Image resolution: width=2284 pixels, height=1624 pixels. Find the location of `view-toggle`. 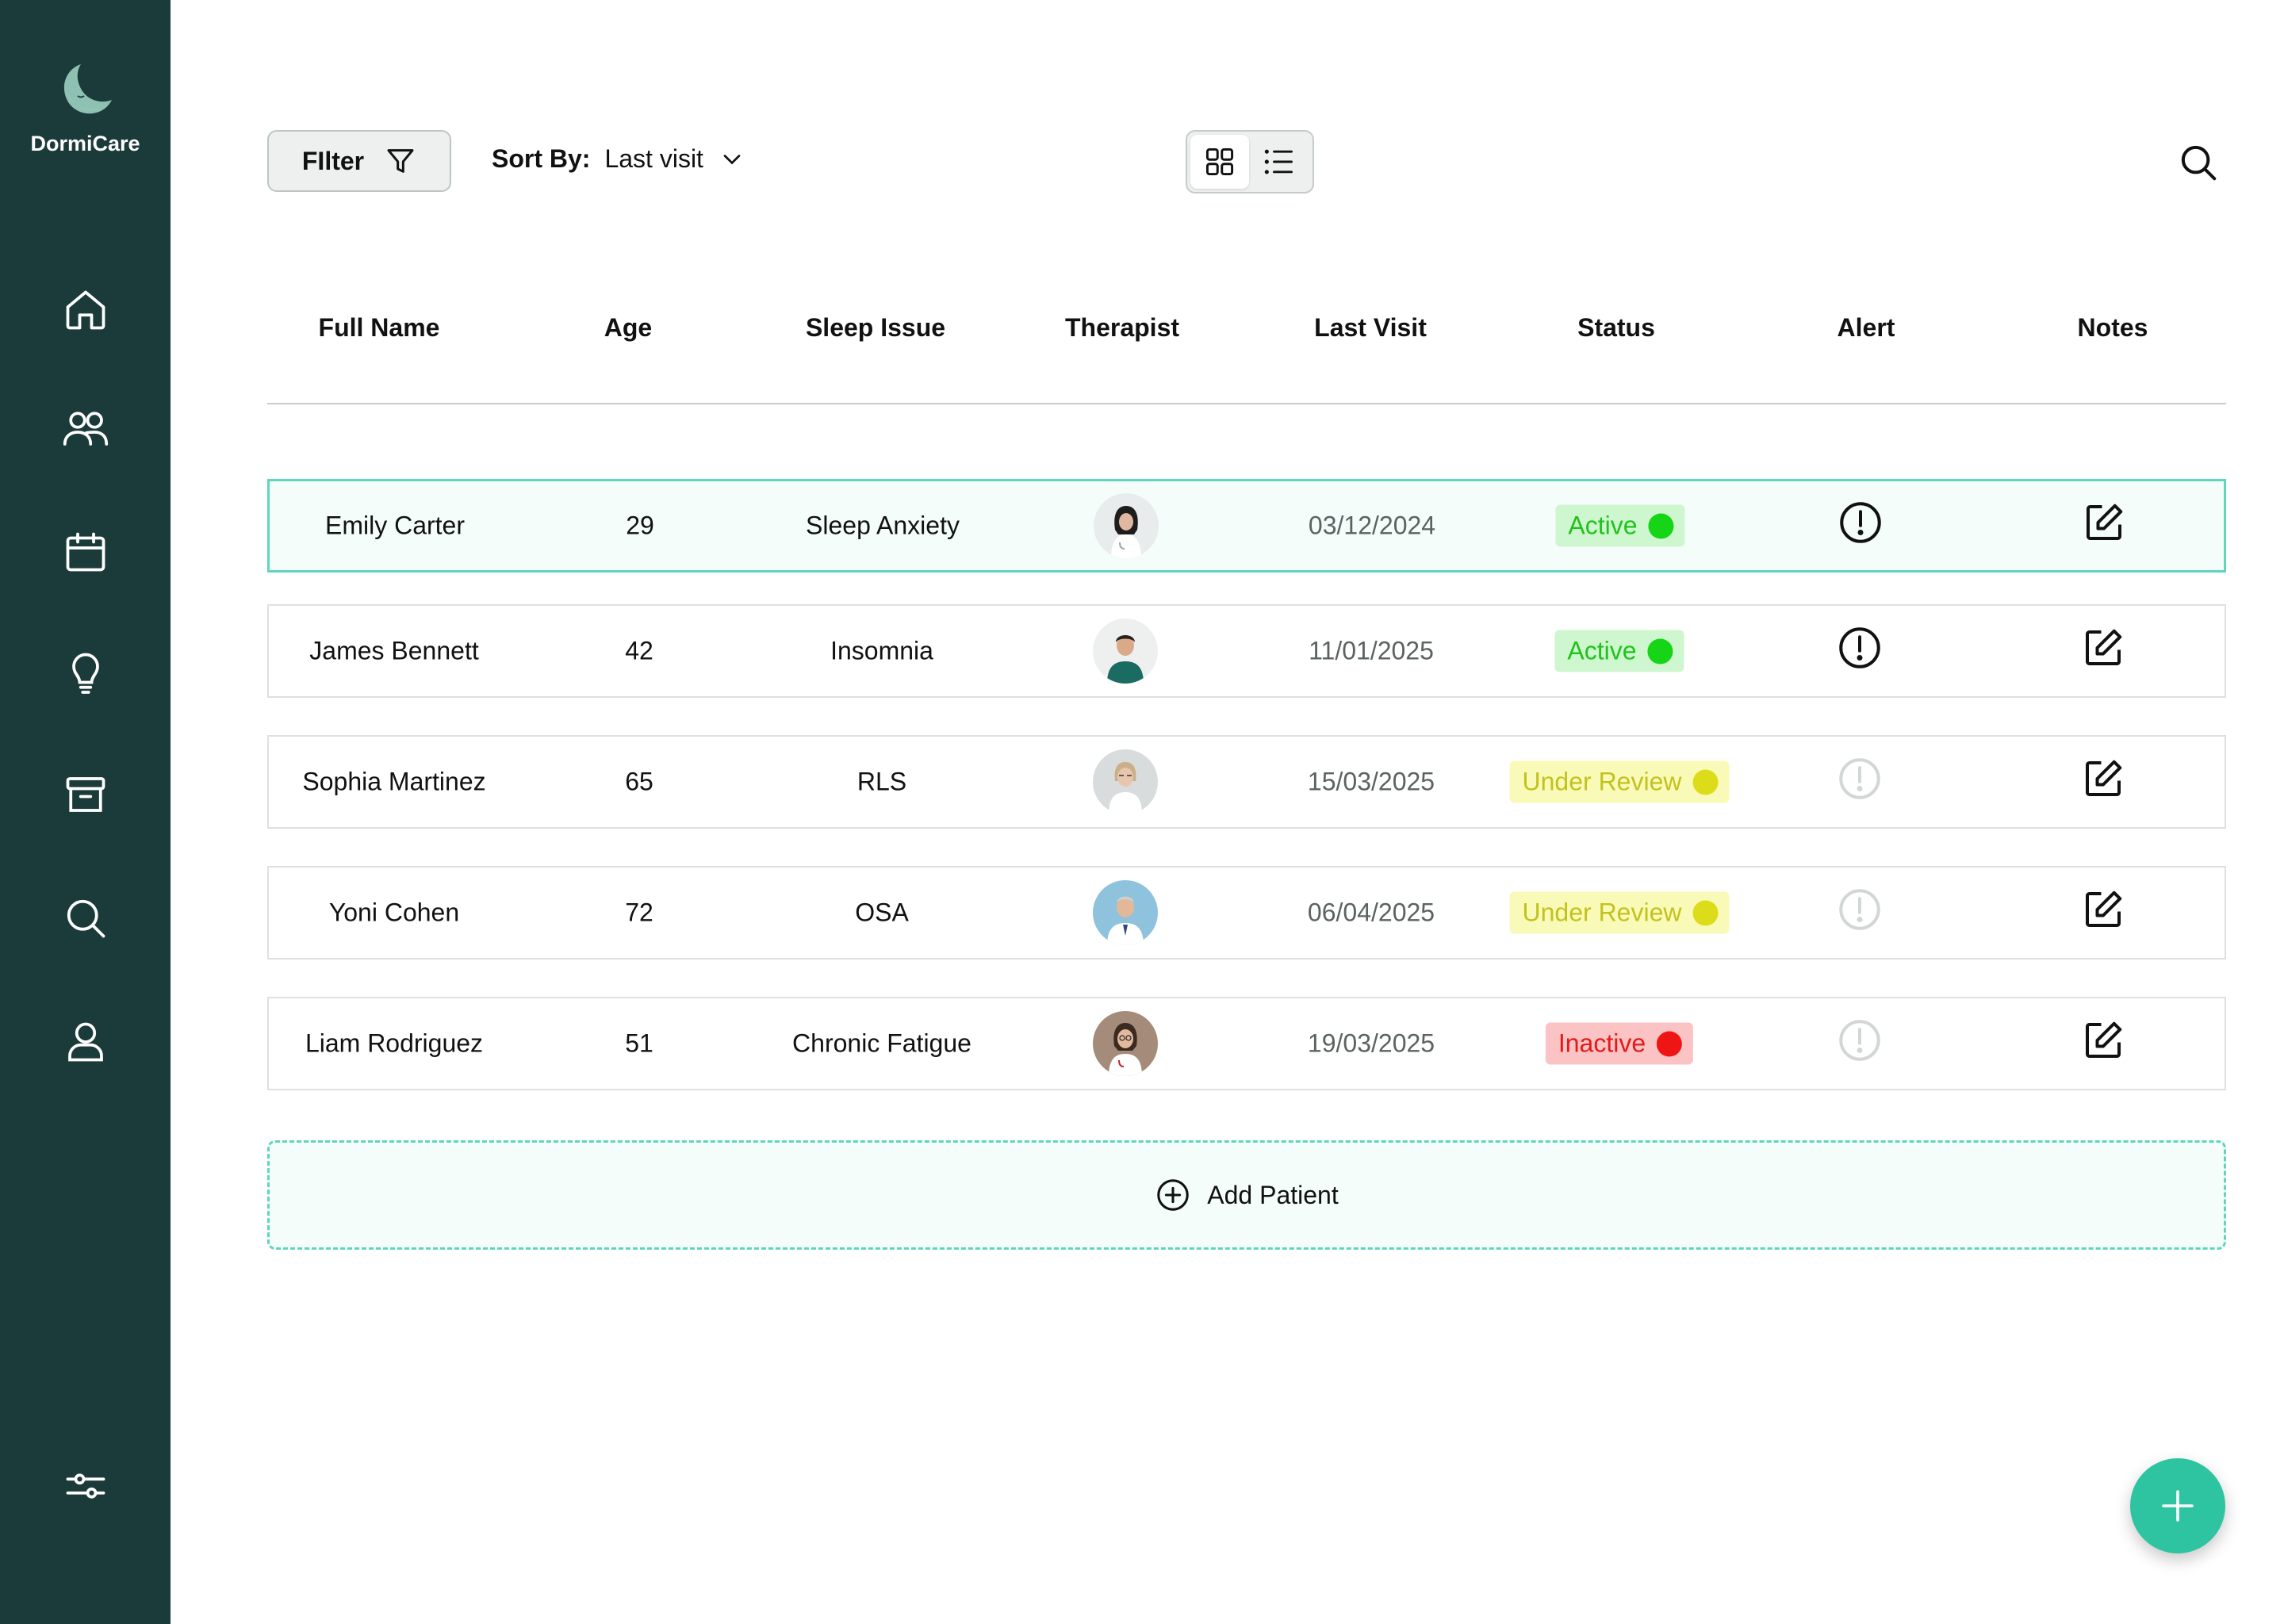

view-toggle is located at coordinates (1250, 161).